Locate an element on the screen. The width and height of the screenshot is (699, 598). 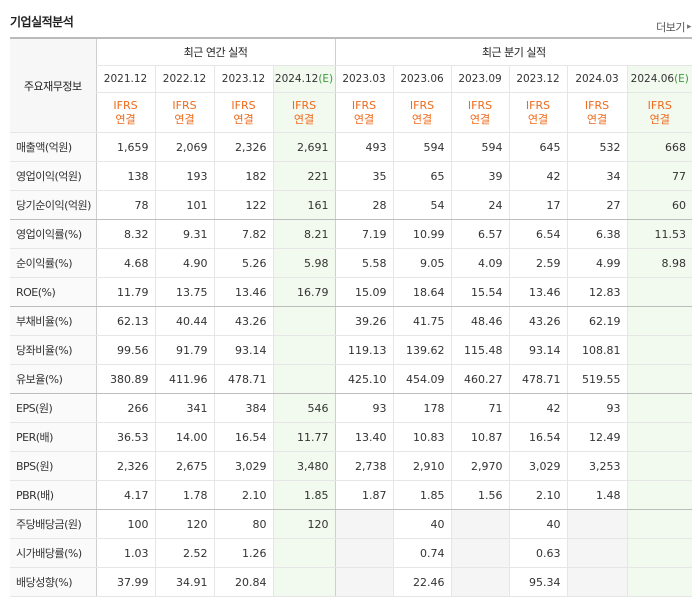
value-cell: 1.48 is located at coordinates (597, 495).